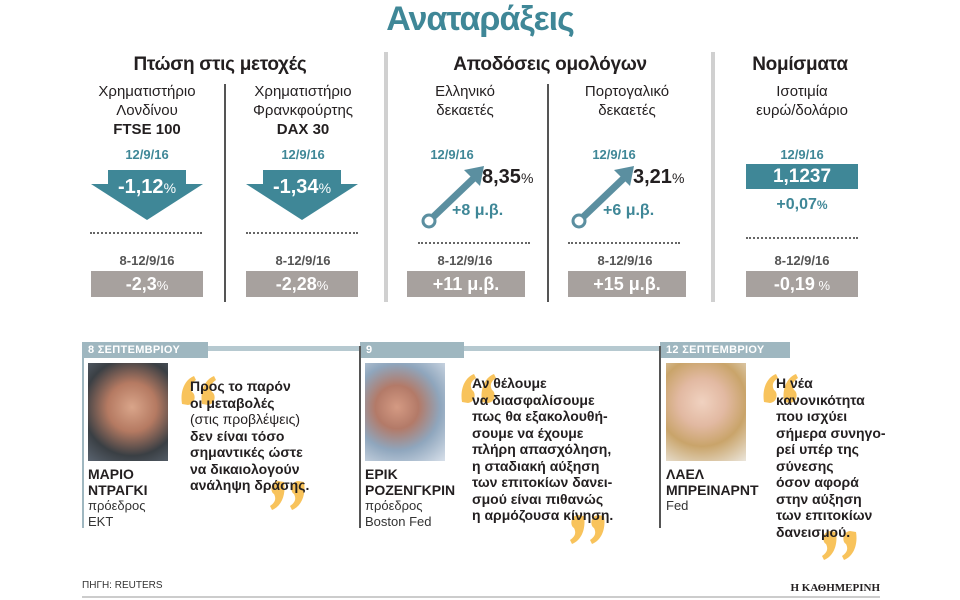 Image resolution: width=960 pixels, height=600 pixels. I want to click on portuguese-yield-change: +6 μ.β., so click(629, 210).